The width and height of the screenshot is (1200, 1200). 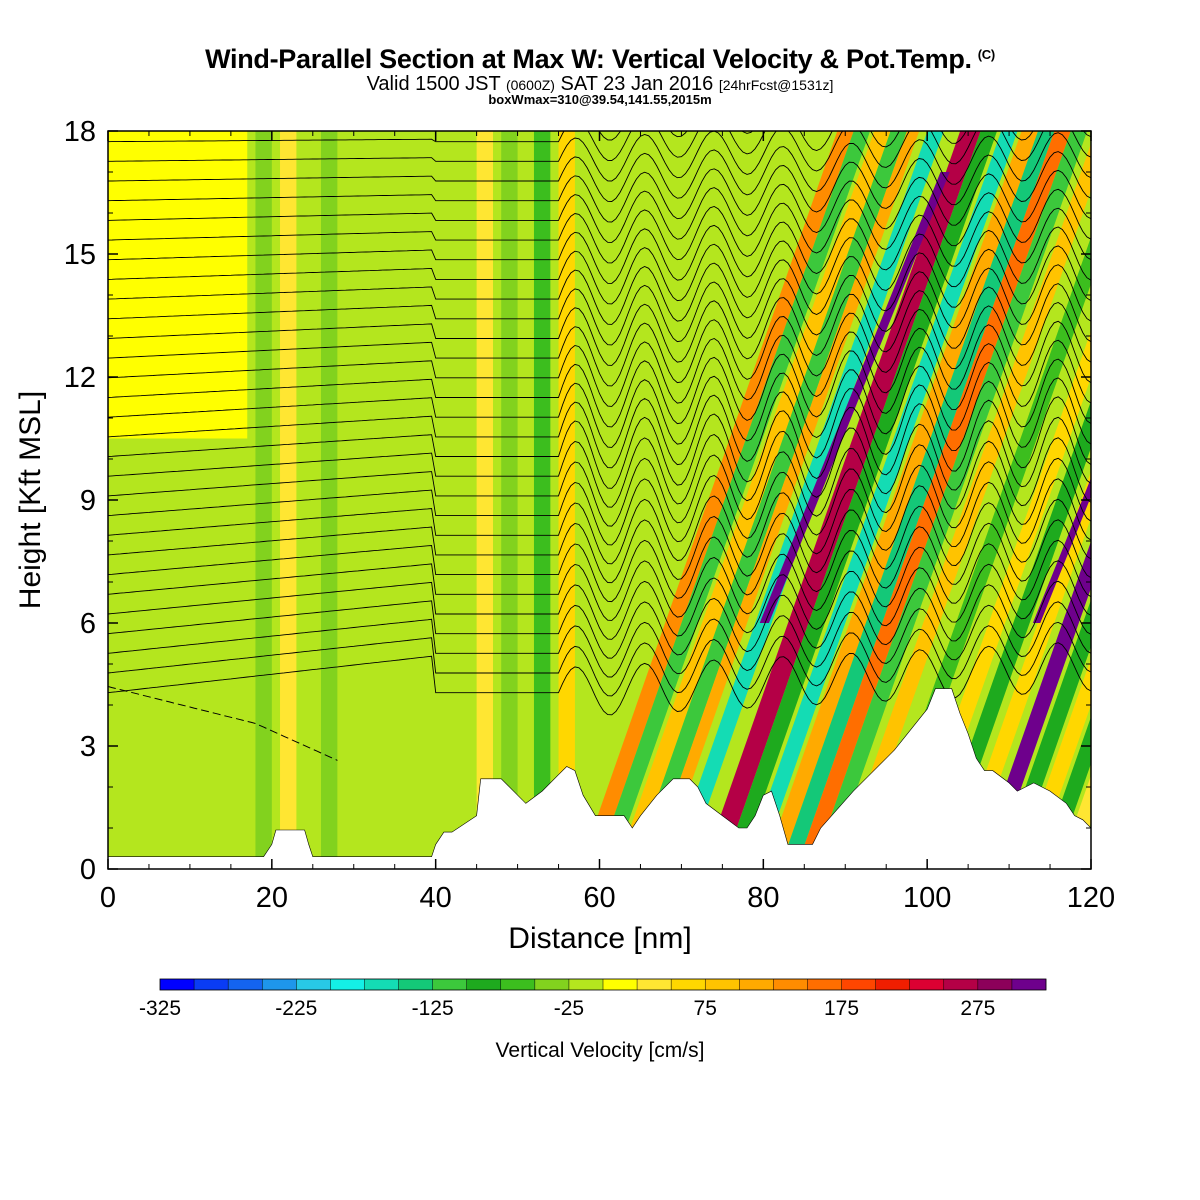 What do you see at coordinates (986, 54) in the screenshot?
I see `copyright-mark: (C)` at bounding box center [986, 54].